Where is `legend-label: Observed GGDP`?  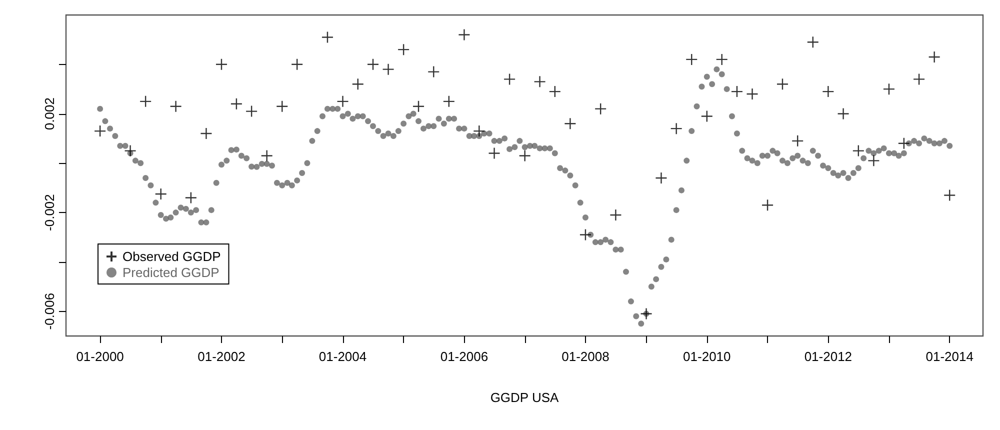
legend-label: Observed GGDP is located at coordinates (171, 256).